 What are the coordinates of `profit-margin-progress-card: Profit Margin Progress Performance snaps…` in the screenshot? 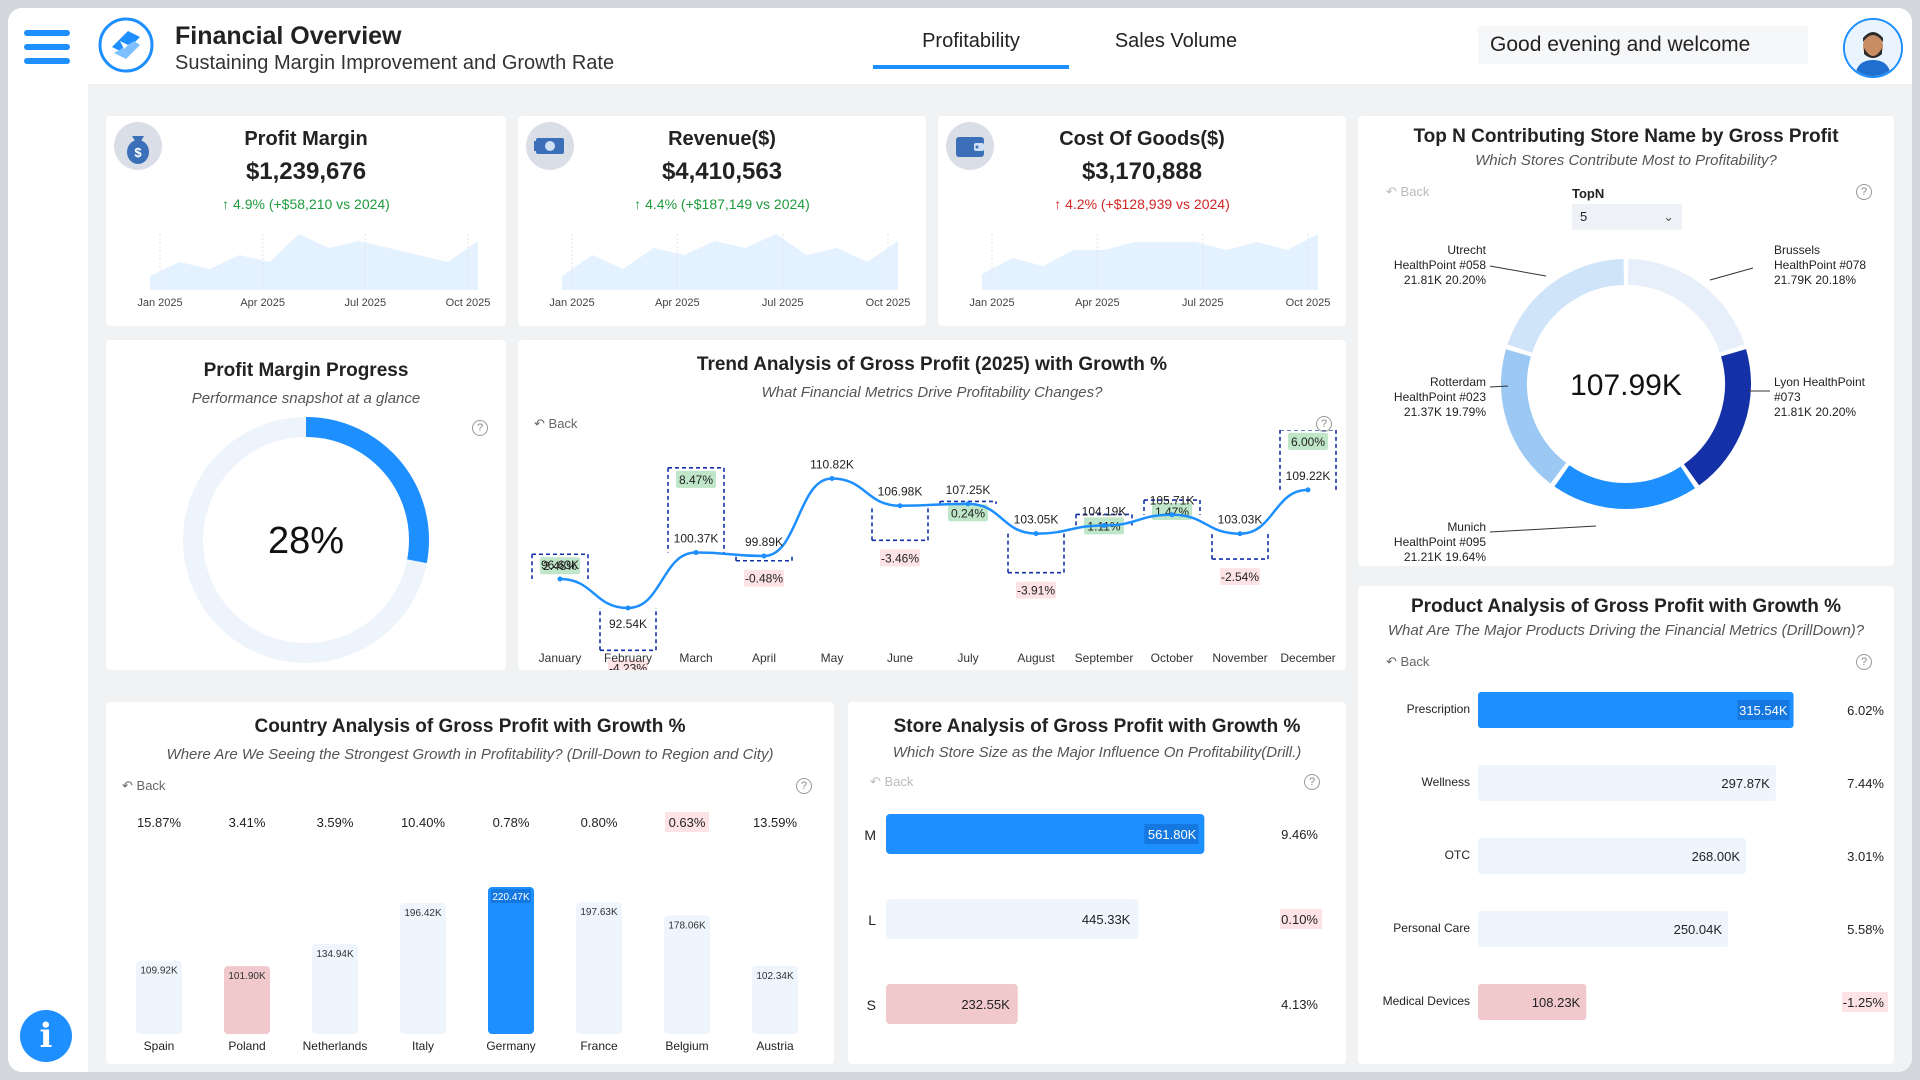 It's located at (306, 505).